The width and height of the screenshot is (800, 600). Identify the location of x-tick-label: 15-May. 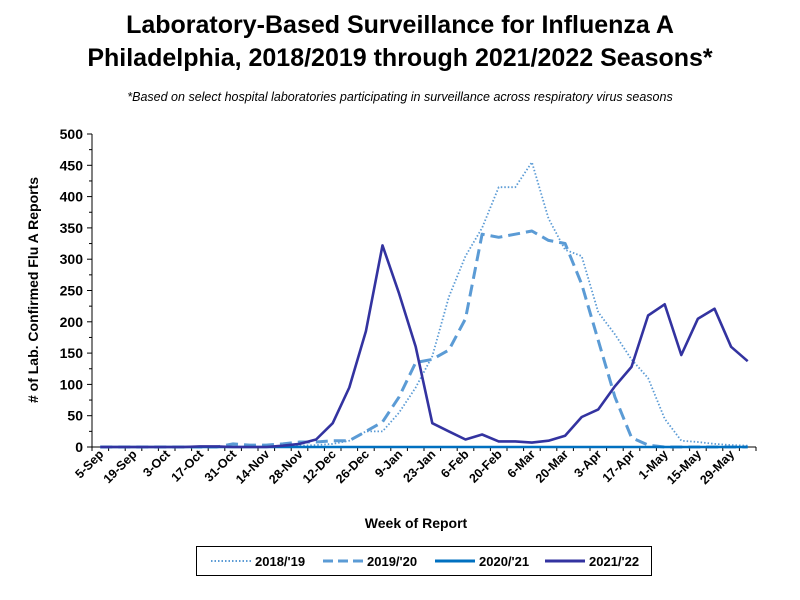
(684, 467).